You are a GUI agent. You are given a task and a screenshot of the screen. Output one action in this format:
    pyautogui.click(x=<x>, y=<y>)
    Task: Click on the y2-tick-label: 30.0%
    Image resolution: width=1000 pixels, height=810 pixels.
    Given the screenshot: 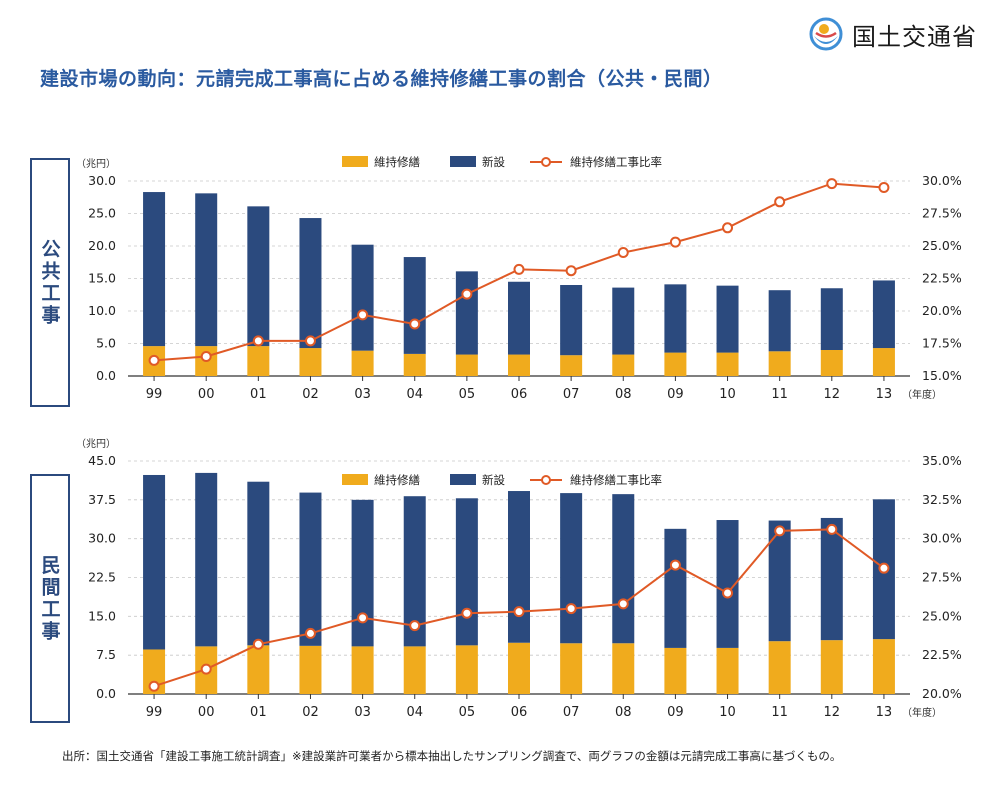 What is the action you would take?
    pyautogui.click(x=942, y=538)
    